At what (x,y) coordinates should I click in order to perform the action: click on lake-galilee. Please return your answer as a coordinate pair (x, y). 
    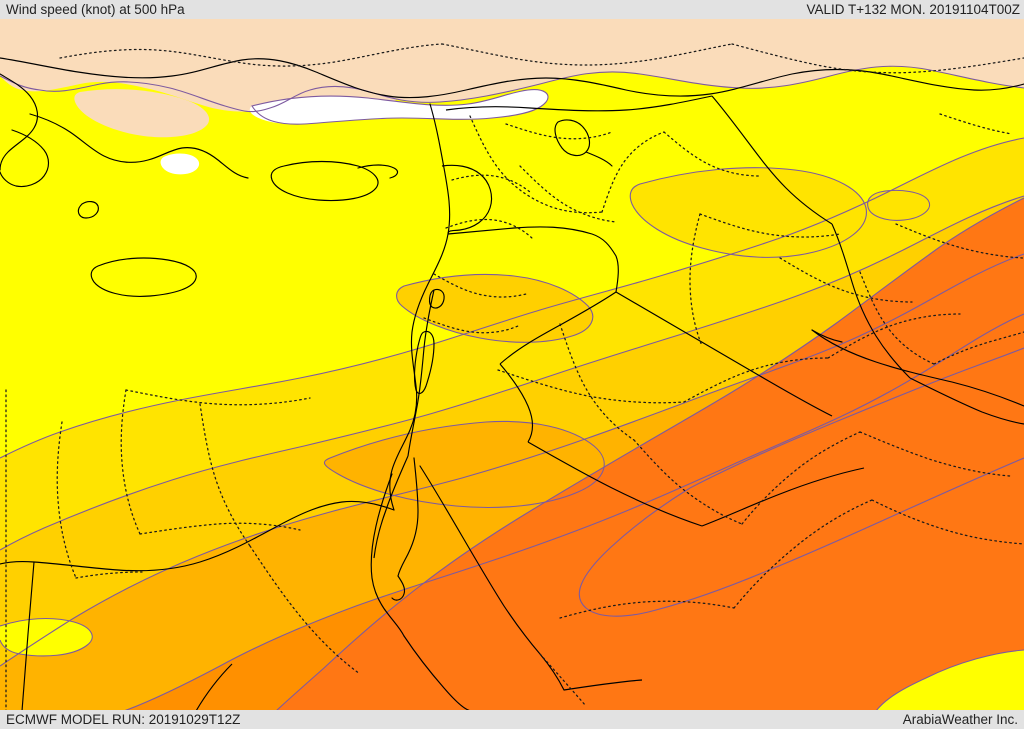
    Looking at the image, I should click on (436, 298).